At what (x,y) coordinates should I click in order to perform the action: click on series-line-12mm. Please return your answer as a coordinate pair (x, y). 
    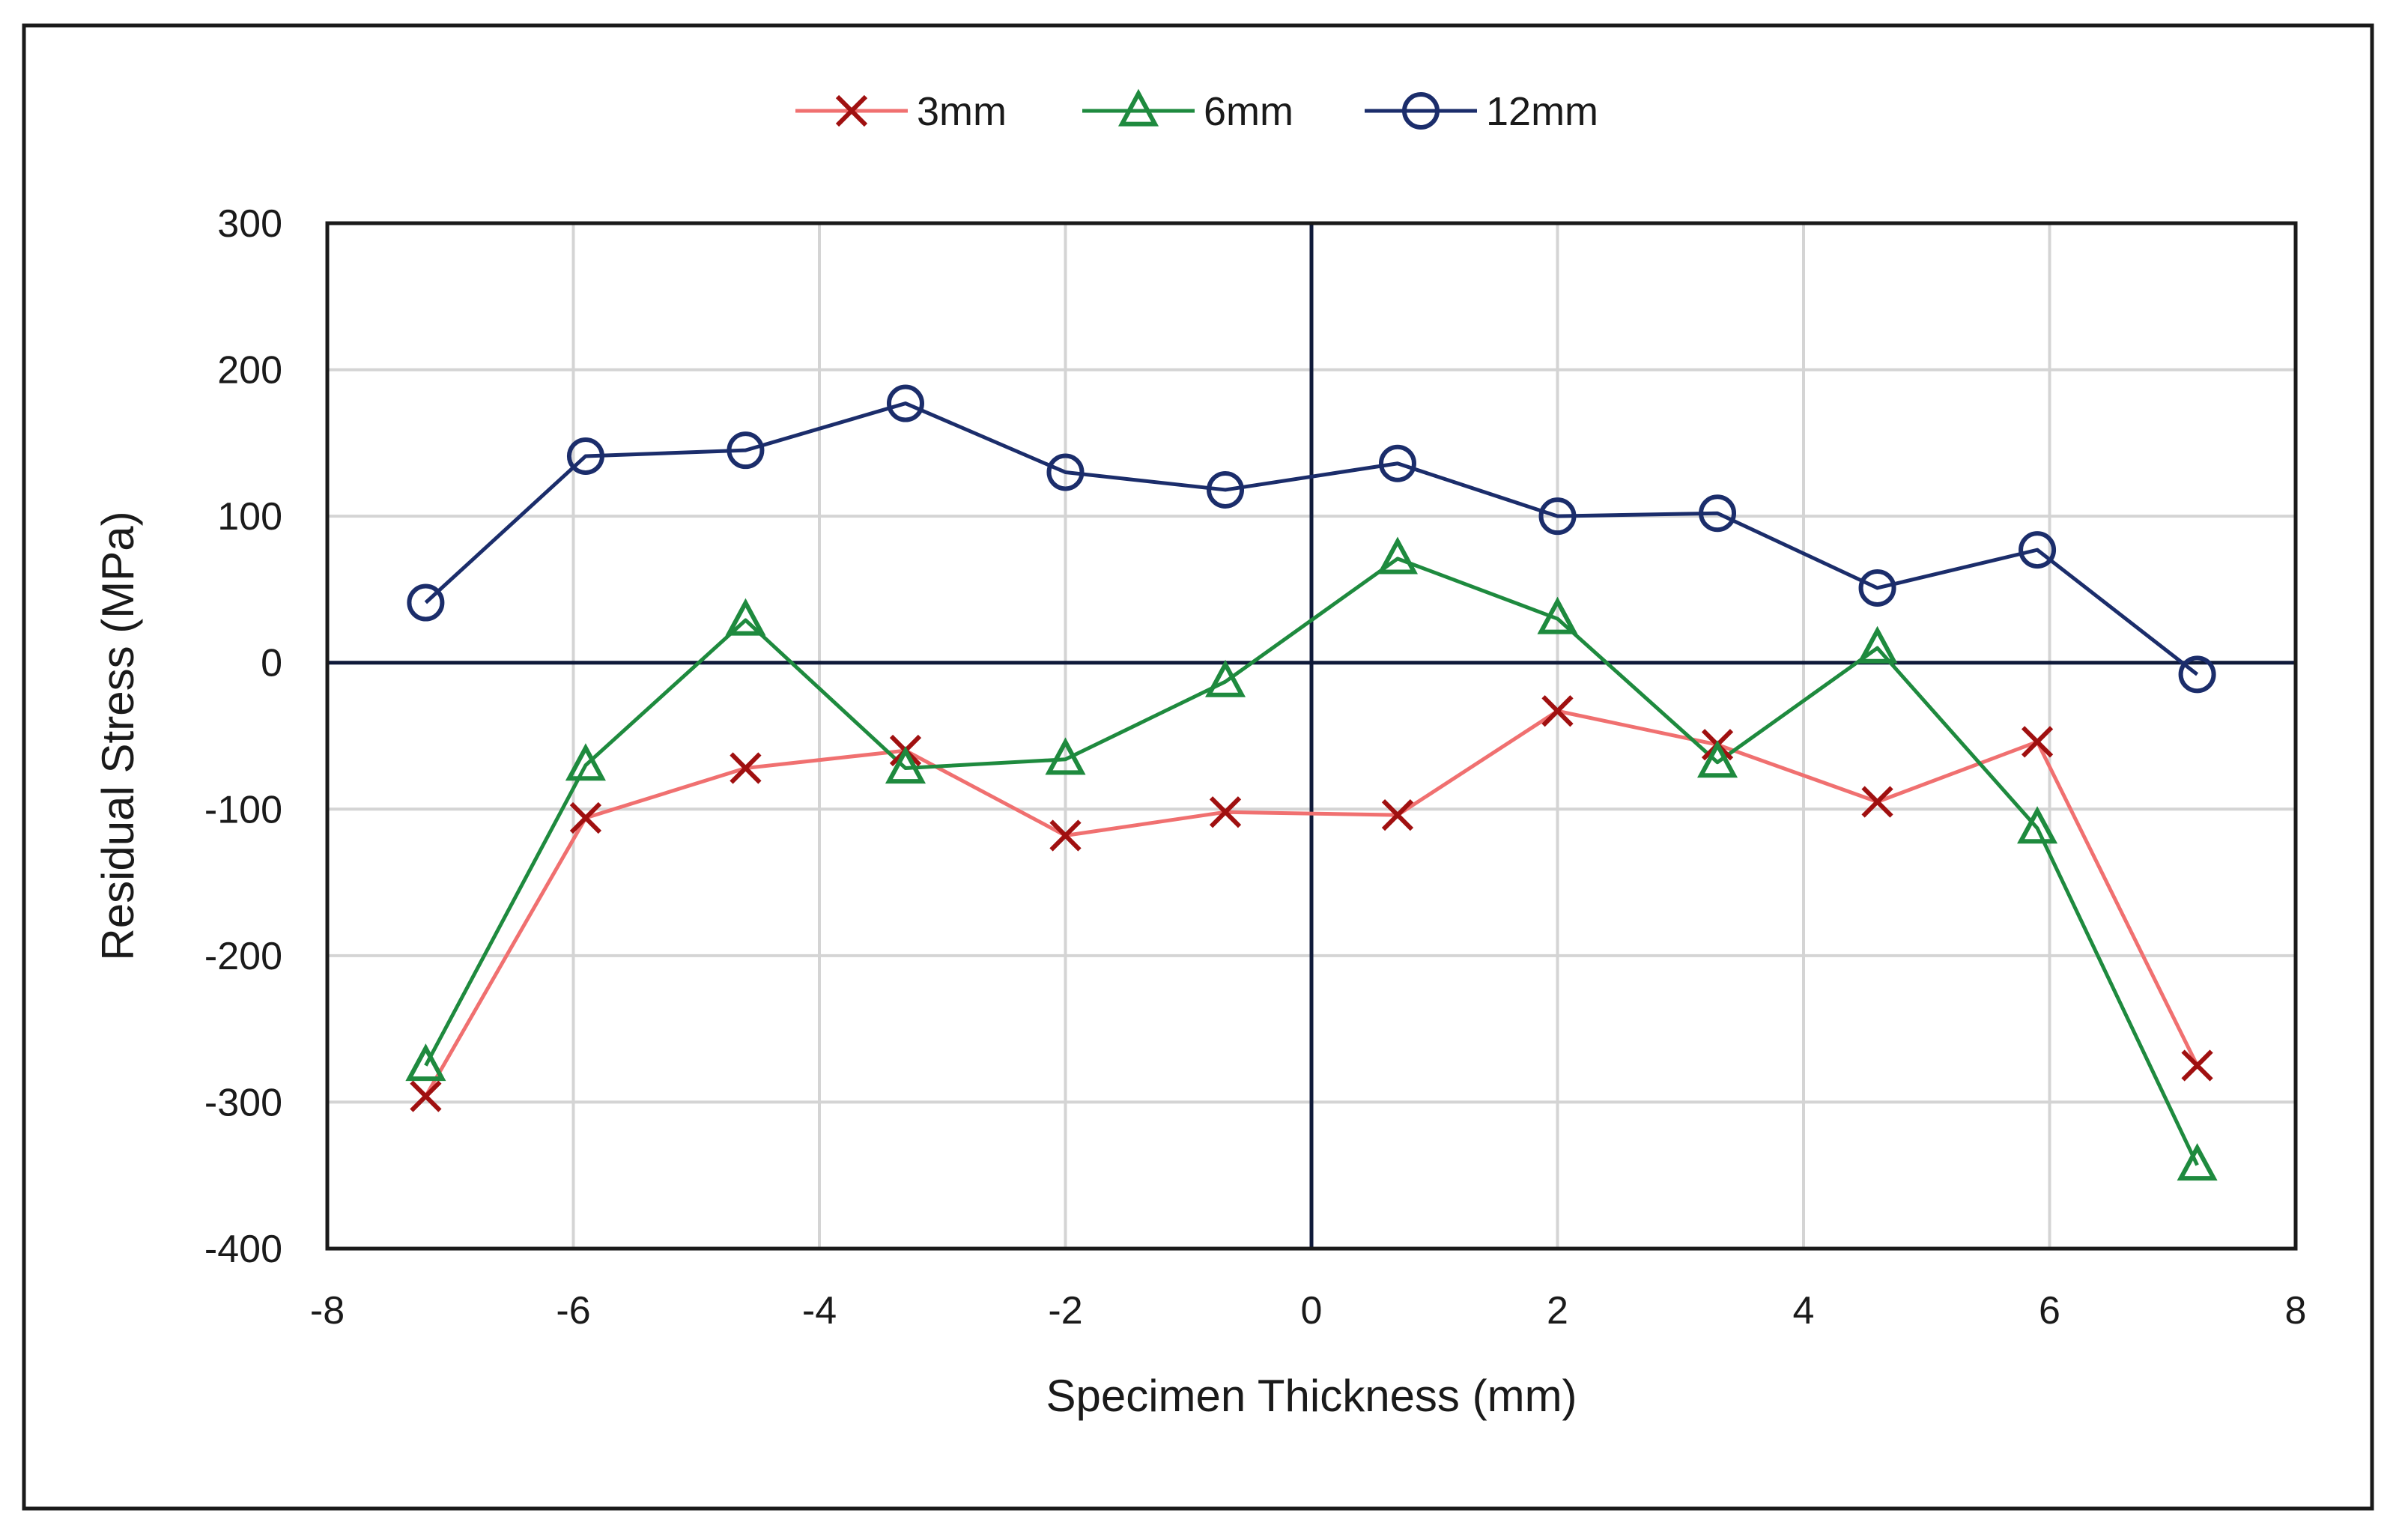
    Looking at the image, I should click on (1311, 538).